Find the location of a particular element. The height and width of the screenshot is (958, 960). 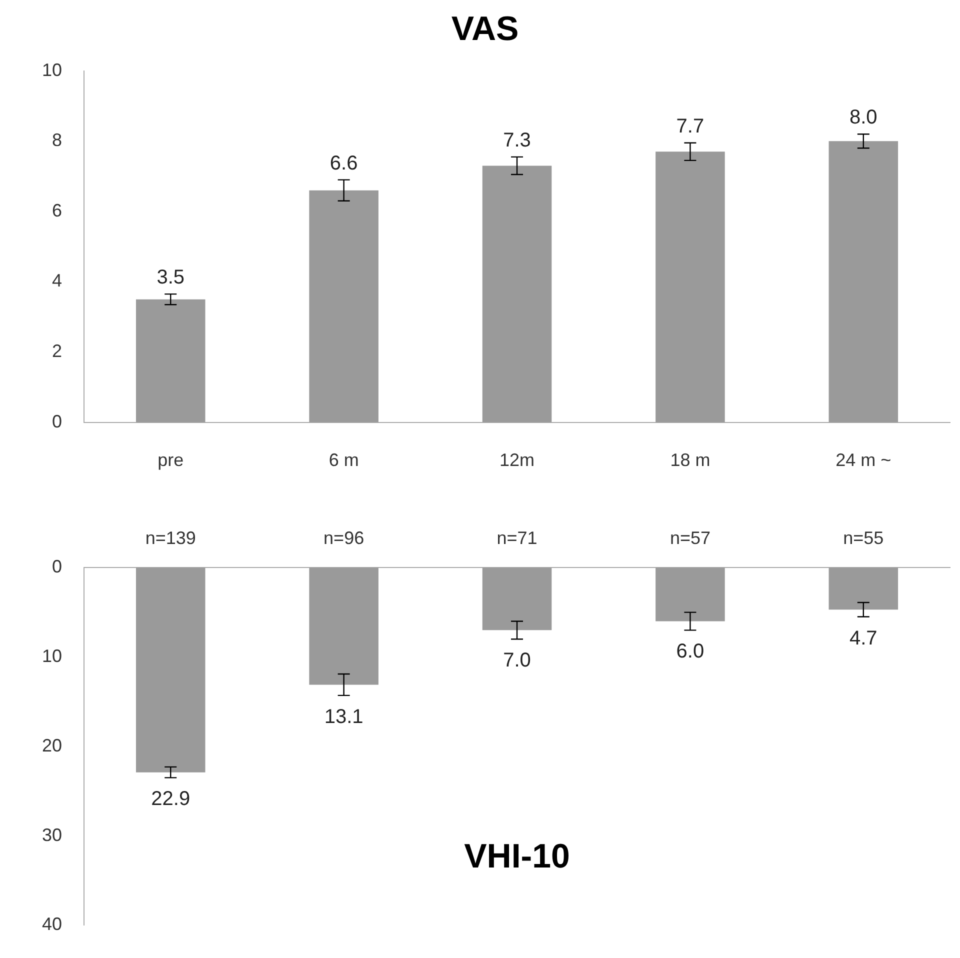

data-label: 22.9 is located at coordinates (170, 799).